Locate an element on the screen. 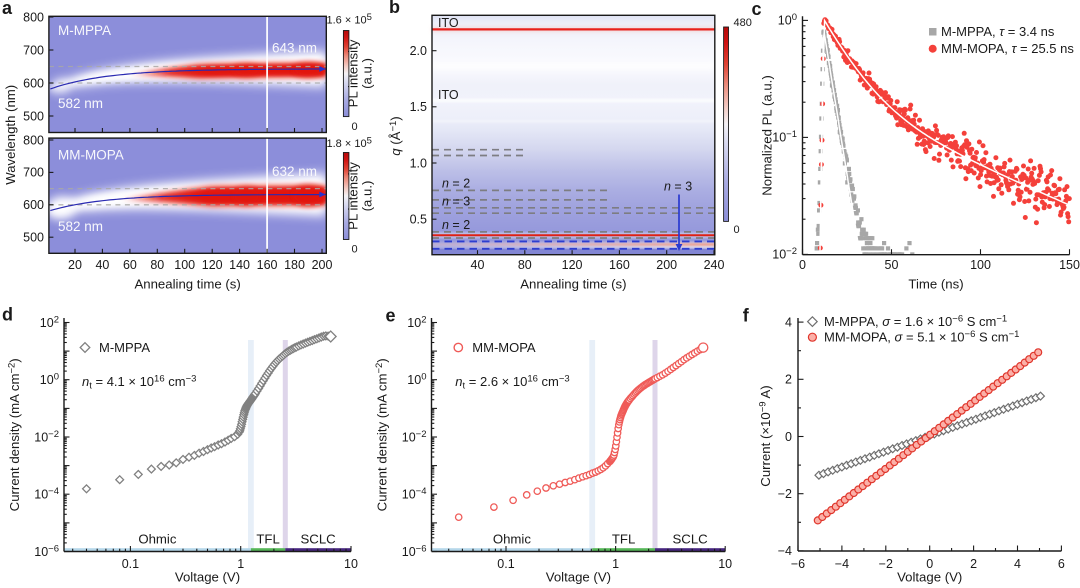  svg-text: 1.0 is located at coordinates (418, 163).